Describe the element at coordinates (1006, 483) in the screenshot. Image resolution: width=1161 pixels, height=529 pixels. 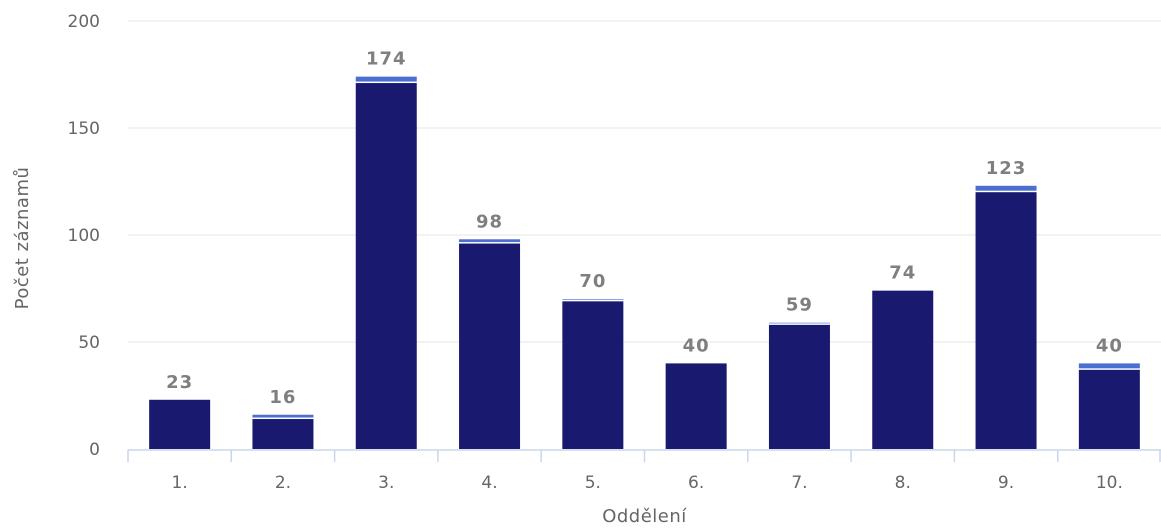
I see `x-tick-label: 9.` at that location.